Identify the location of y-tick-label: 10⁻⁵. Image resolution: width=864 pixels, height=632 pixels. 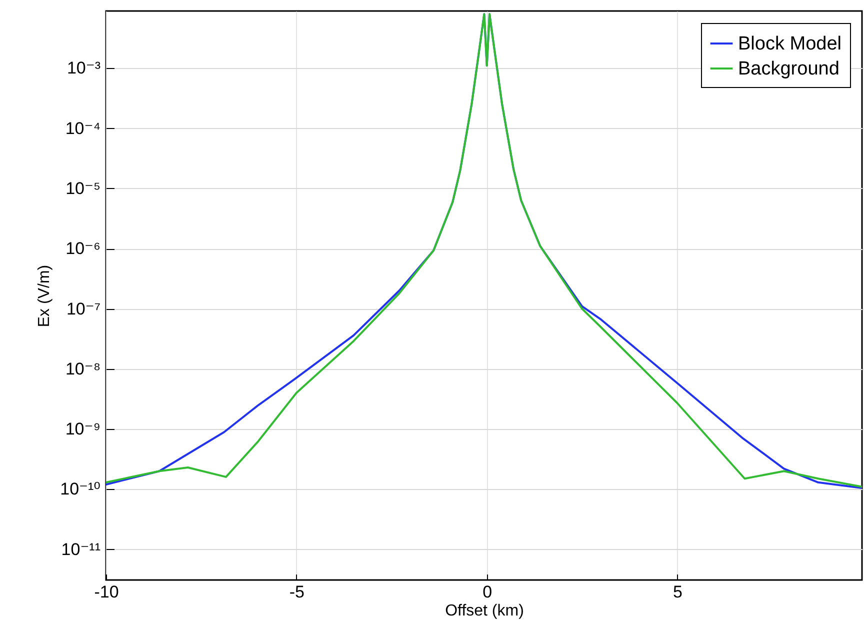
(83, 188).